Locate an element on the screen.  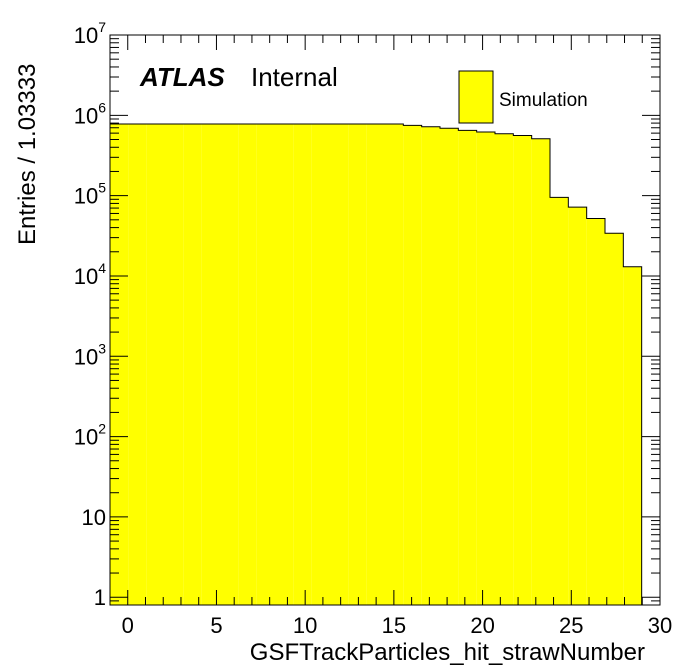
y-tick-label: 1 is located at coordinates (100, 597).